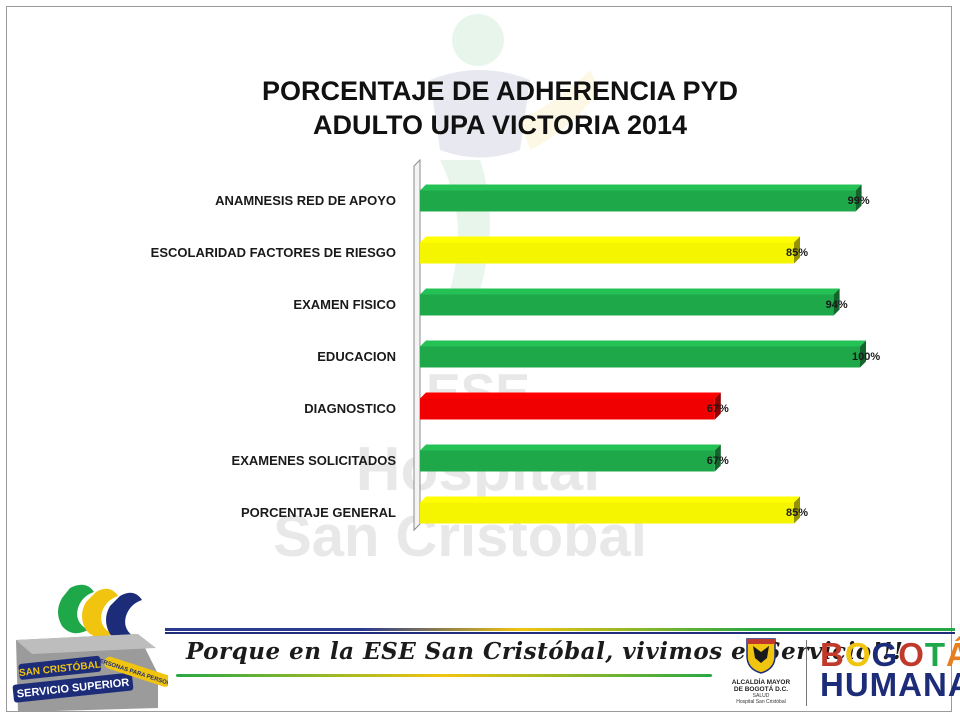 This screenshot has height=720, width=960. I want to click on value-label: 99%, so click(859, 201).